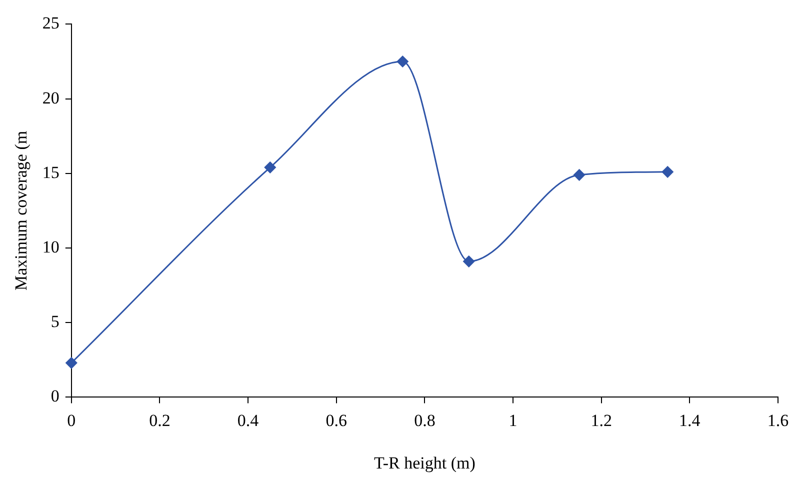 The image size is (809, 491). What do you see at coordinates (55, 396) in the screenshot?
I see `y-tick-label: 0` at bounding box center [55, 396].